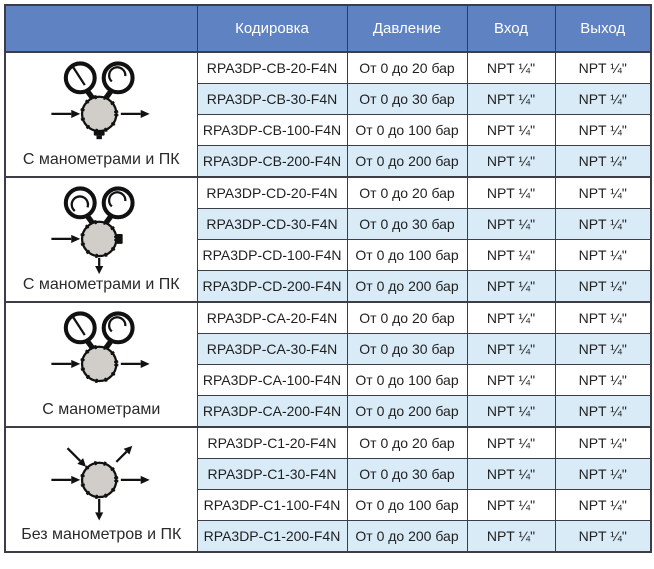 Image resolution: width=654 pixels, height=569 pixels. Describe the element at coordinates (272, 255) in the screenshot. I see `code-cell: RPA3DP-CD-100-F4N` at that location.